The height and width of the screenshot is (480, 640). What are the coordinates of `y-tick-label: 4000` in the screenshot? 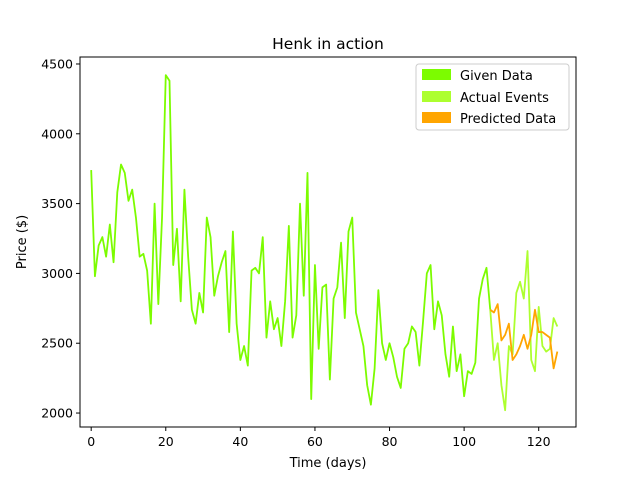 It's located at (57, 133).